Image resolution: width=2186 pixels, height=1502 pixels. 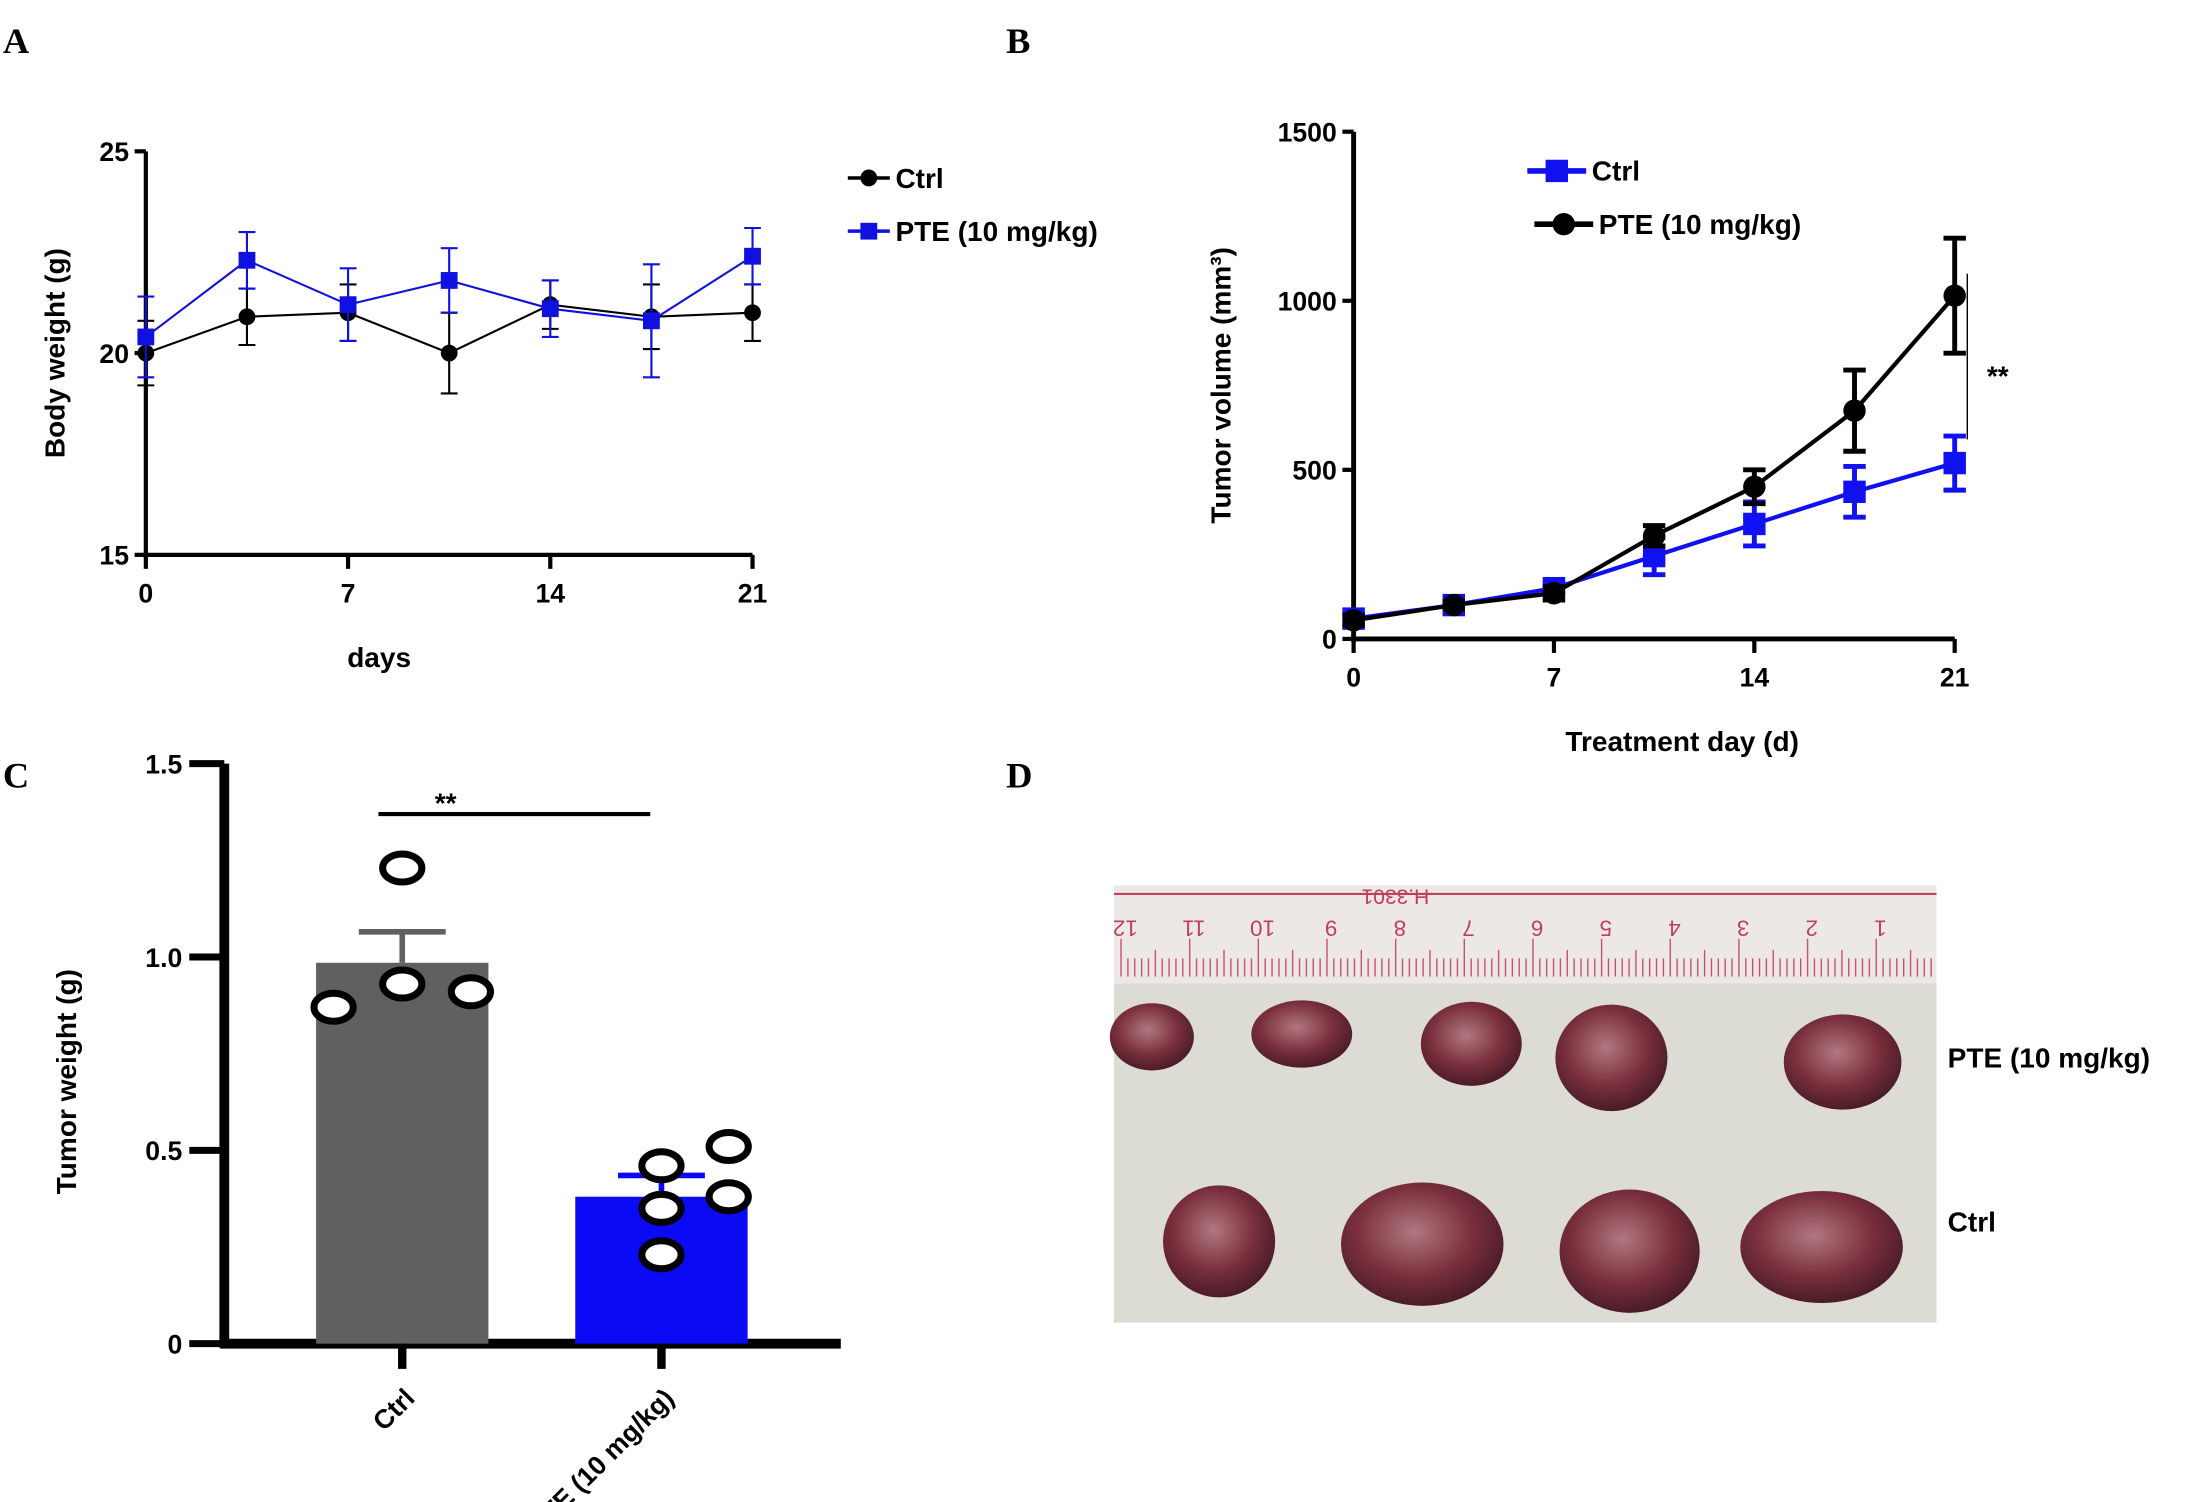 What do you see at coordinates (1193, 928) in the screenshot?
I see `ruler-number: 11` at bounding box center [1193, 928].